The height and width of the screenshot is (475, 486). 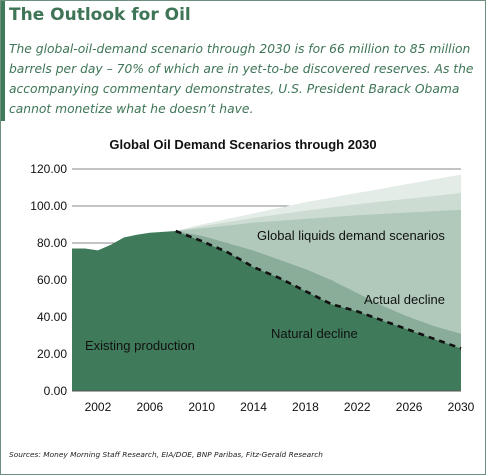 What do you see at coordinates (100, 15) in the screenshot?
I see `panel-title: The Outlook for Oil` at bounding box center [100, 15].